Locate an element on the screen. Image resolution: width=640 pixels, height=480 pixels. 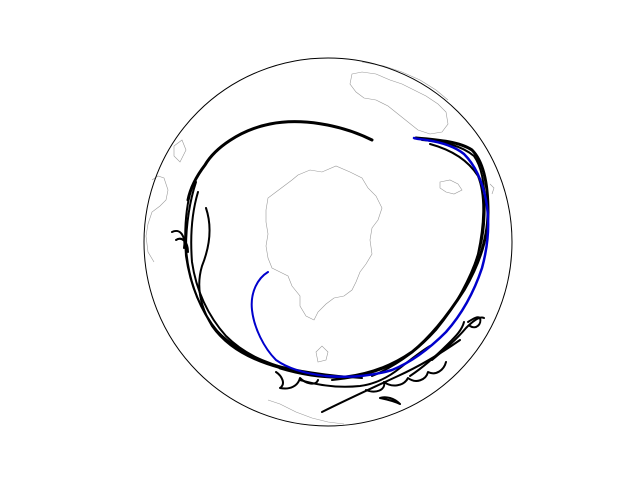
track-black-north-arc is located at coordinates (280, 161).